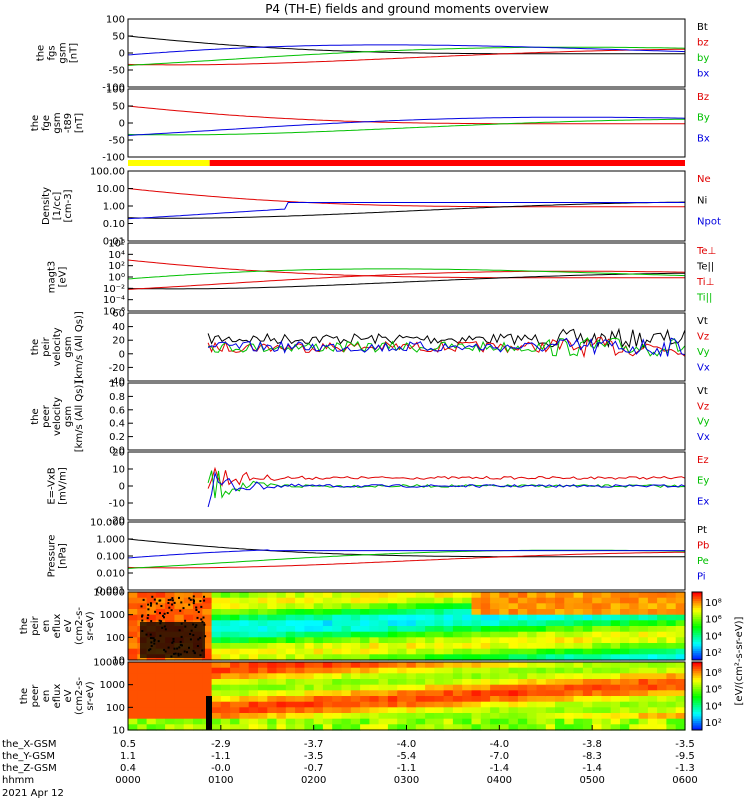 The image size is (750, 800). What do you see at coordinates (58, 556) in the screenshot?
I see `y-axis-label: Pressure[nPa]` at bounding box center [58, 556].